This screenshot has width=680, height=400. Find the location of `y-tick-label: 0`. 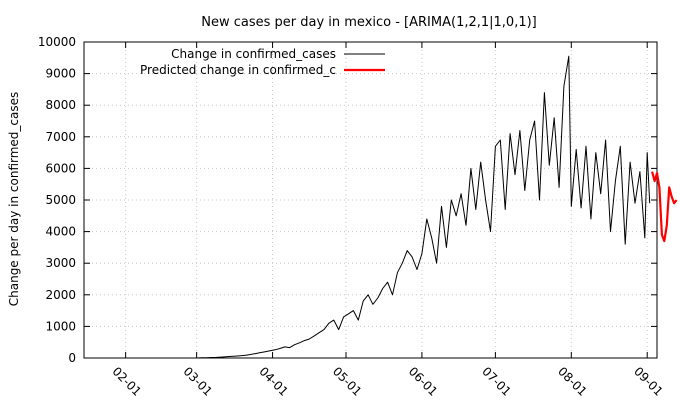

y-tick-label: 0 is located at coordinates (72, 358).